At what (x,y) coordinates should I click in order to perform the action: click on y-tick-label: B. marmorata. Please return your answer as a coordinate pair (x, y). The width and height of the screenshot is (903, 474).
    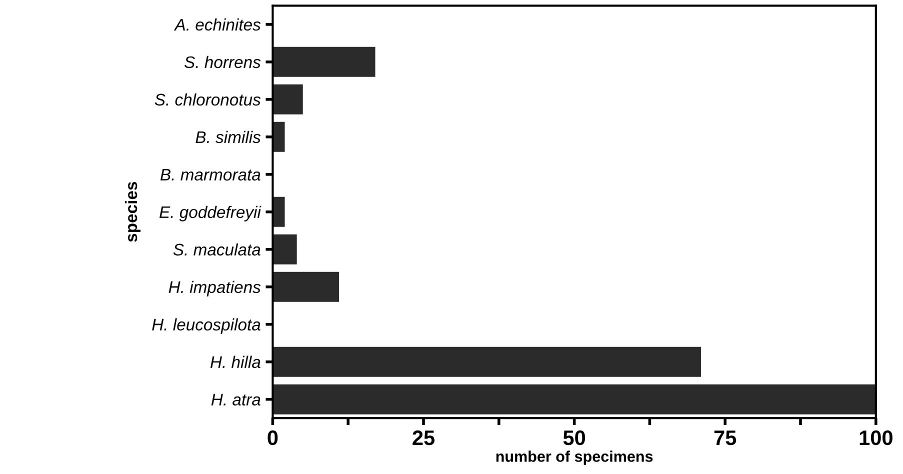
    Looking at the image, I should click on (210, 174).